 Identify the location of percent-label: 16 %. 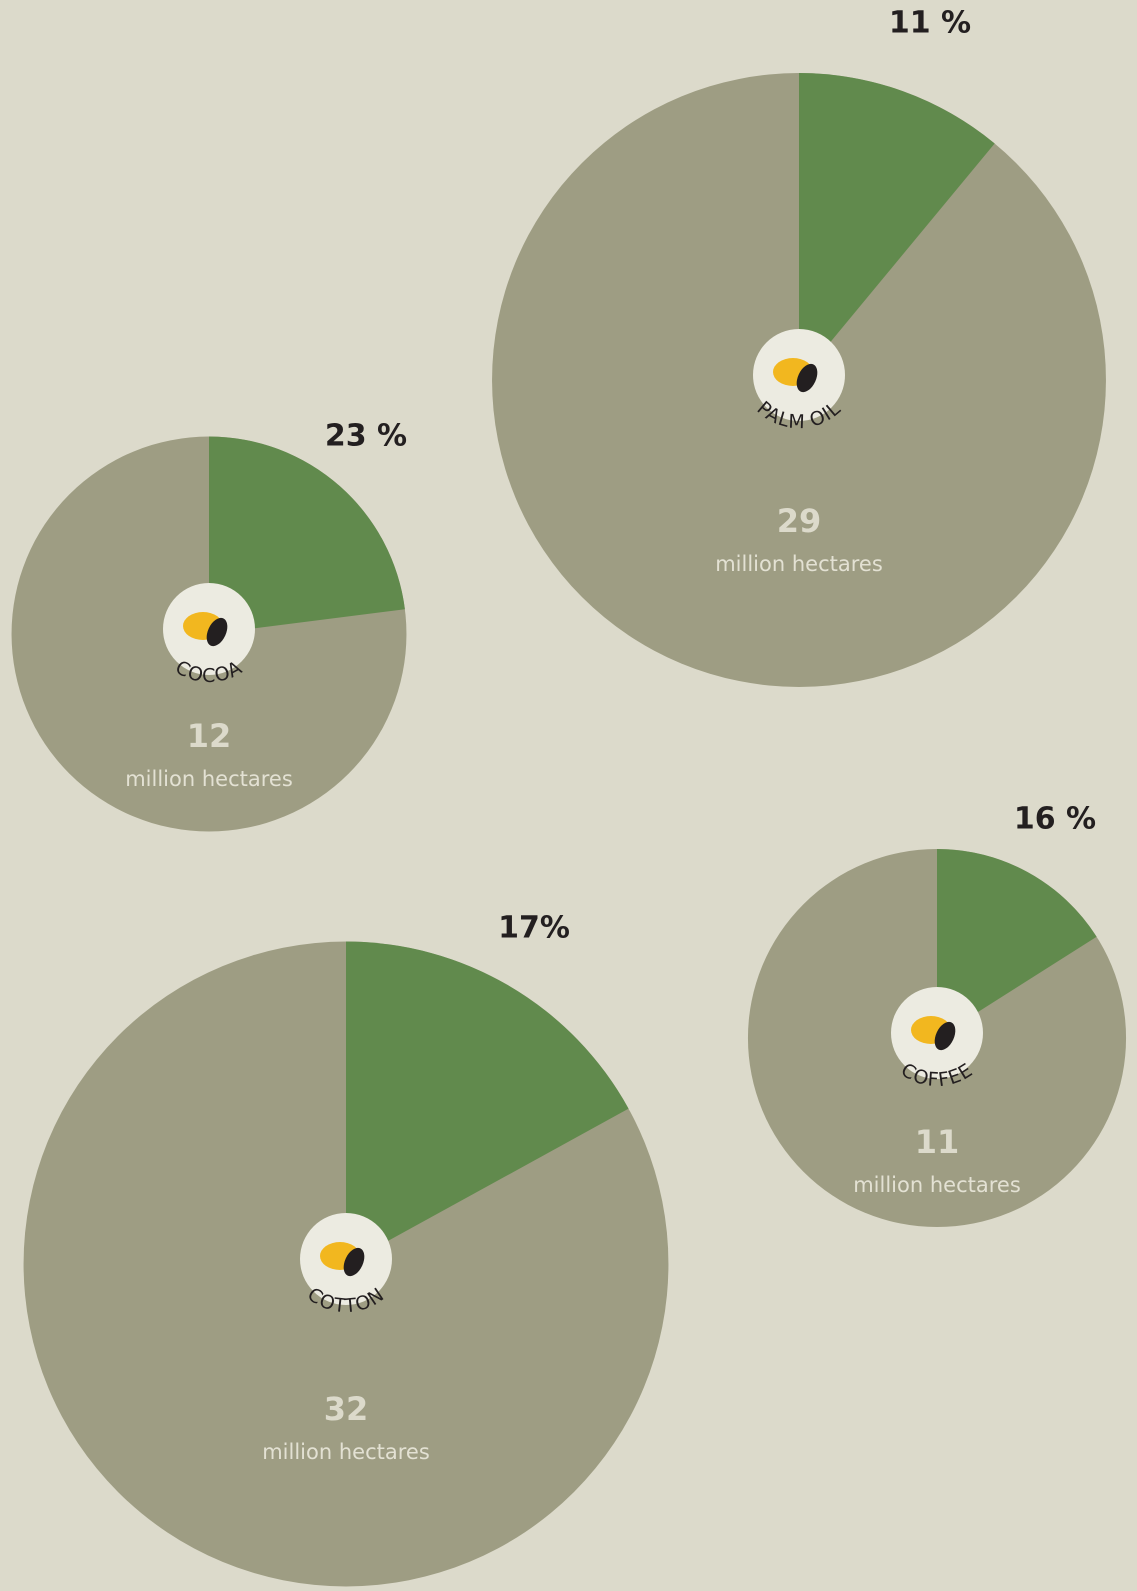
(1055, 819).